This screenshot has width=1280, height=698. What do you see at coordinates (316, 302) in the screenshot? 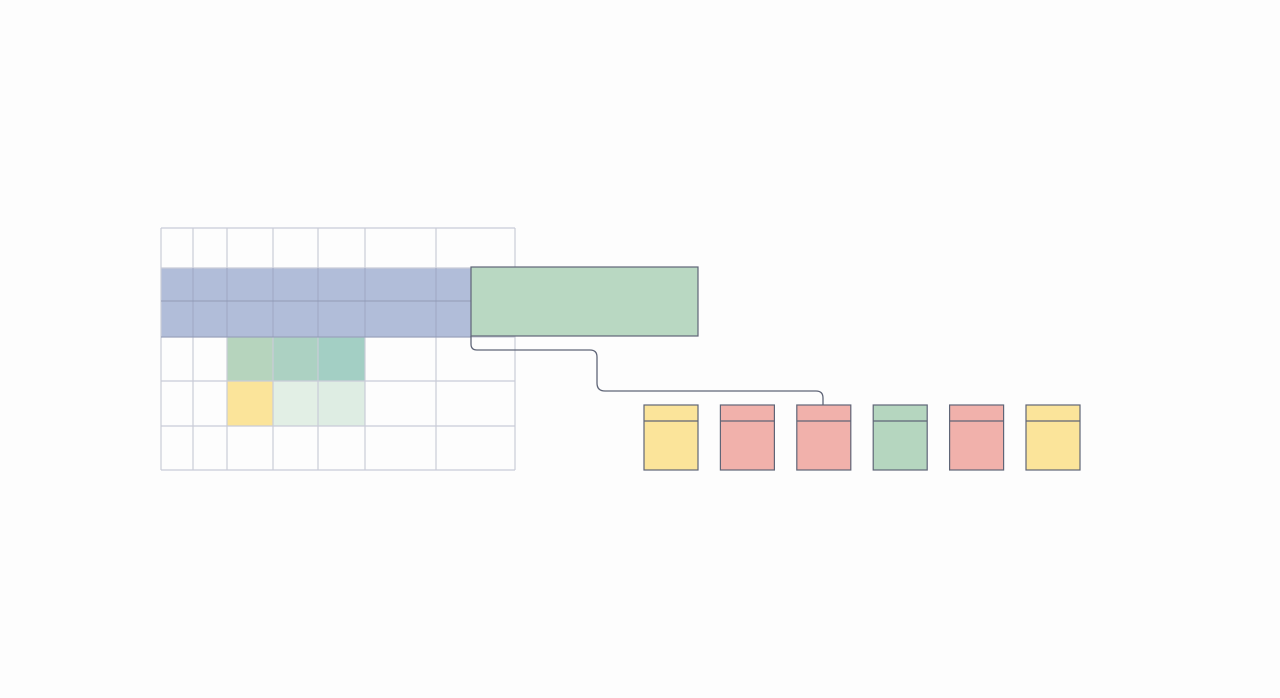
I see `blue-band` at bounding box center [316, 302].